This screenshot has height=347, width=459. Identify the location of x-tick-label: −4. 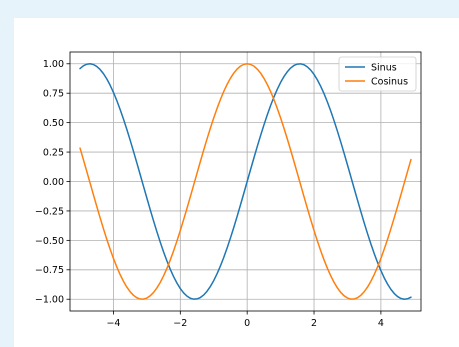
(113, 323).